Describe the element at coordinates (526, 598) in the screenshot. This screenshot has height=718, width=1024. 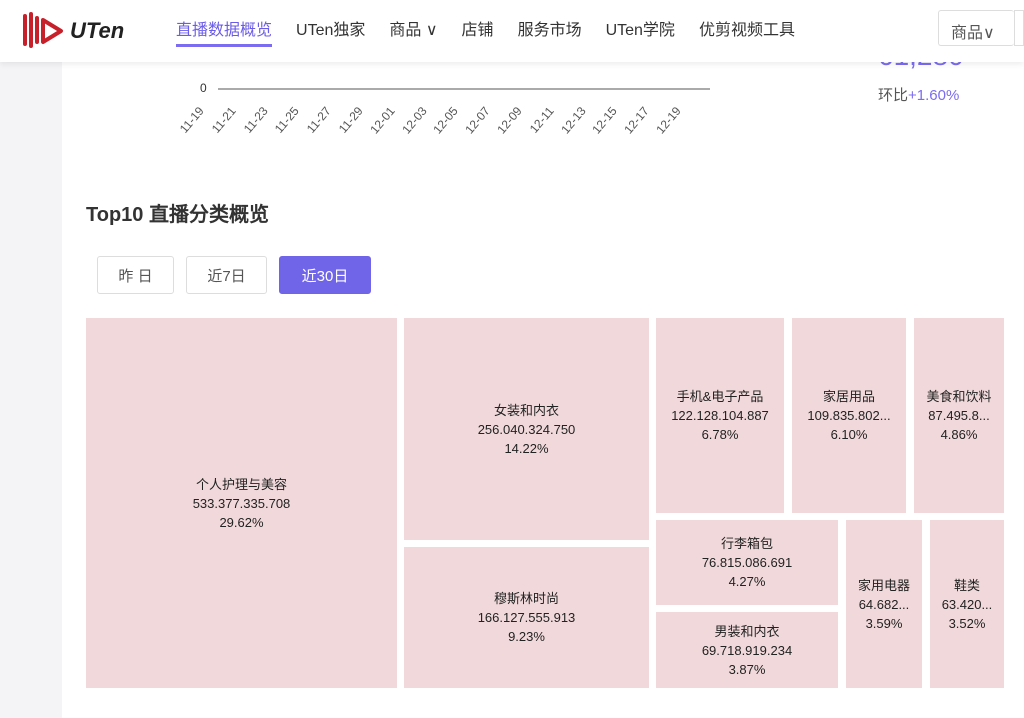
I see `cell-name: 穆斯林时尚` at that location.